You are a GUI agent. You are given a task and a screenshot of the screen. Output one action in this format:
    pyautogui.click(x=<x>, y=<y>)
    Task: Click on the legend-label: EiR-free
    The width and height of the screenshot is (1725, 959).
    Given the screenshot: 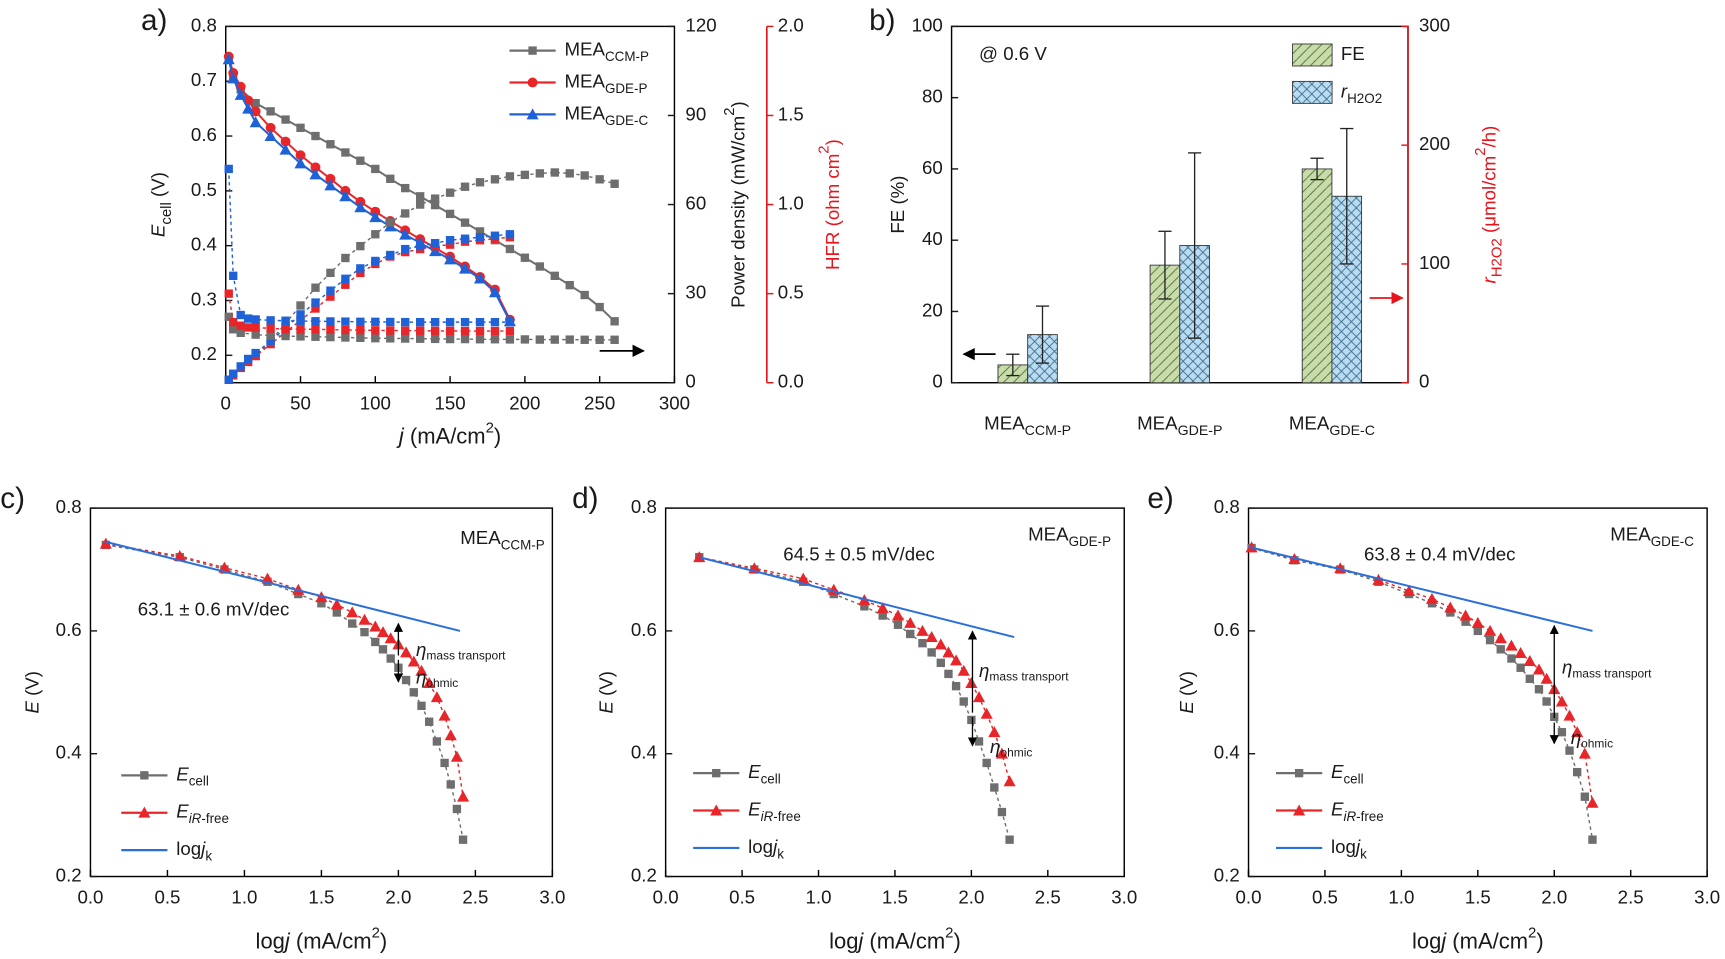 What is the action you would take?
    pyautogui.click(x=202, y=813)
    